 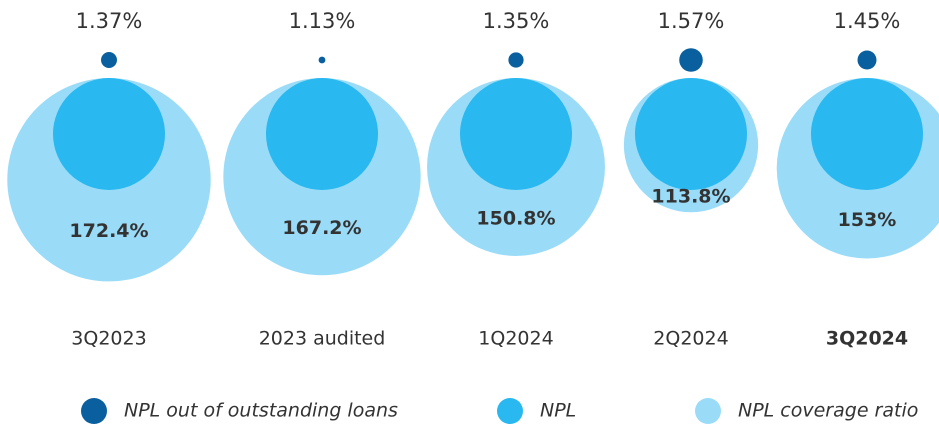 I want to click on legend-label: NPL, so click(x=558, y=411).